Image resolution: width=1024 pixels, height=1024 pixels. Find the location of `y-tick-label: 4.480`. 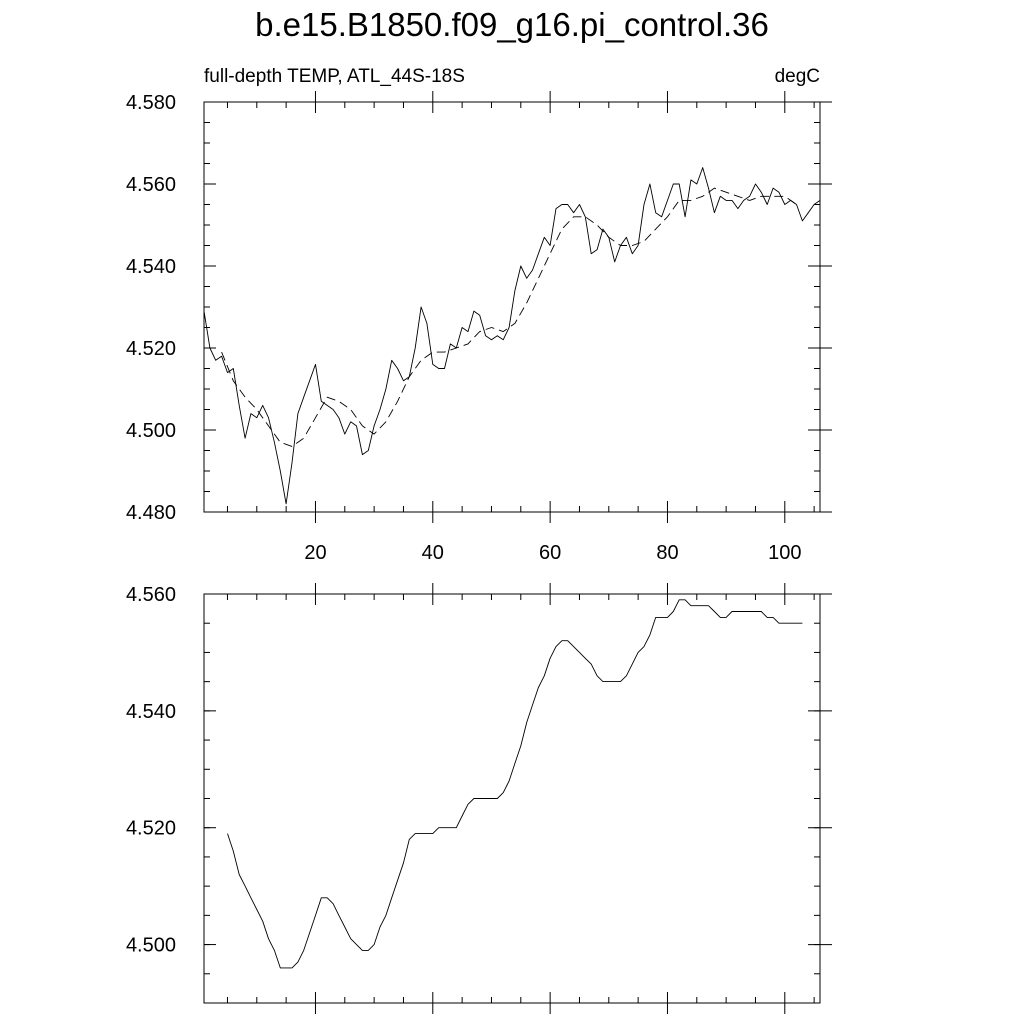

y-tick-label: 4.480 is located at coordinates (151, 513).